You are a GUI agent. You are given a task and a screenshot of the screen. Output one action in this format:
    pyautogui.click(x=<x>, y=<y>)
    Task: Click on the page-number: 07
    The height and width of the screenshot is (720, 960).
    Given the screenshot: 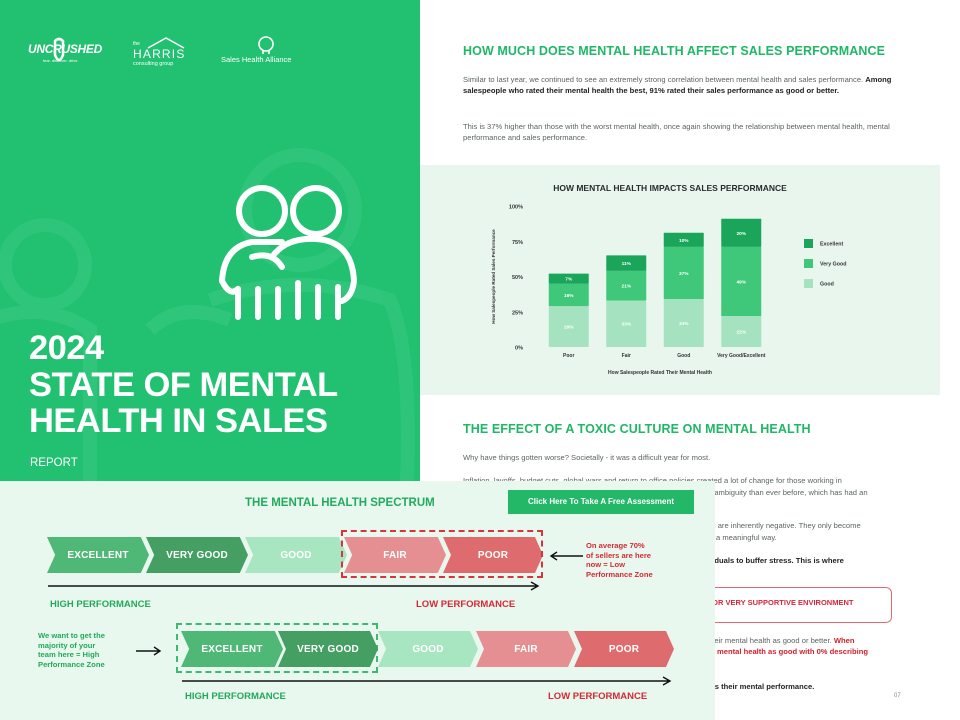 What is the action you would take?
    pyautogui.click(x=897, y=696)
    